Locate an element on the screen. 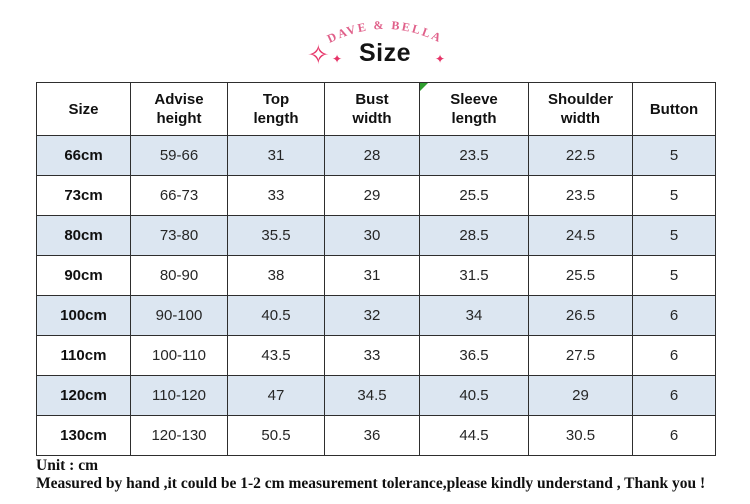 The width and height of the screenshot is (750, 504). table-row: 100cm 90-100 40.5 32 34 26.5 6 is located at coordinates (376, 315).